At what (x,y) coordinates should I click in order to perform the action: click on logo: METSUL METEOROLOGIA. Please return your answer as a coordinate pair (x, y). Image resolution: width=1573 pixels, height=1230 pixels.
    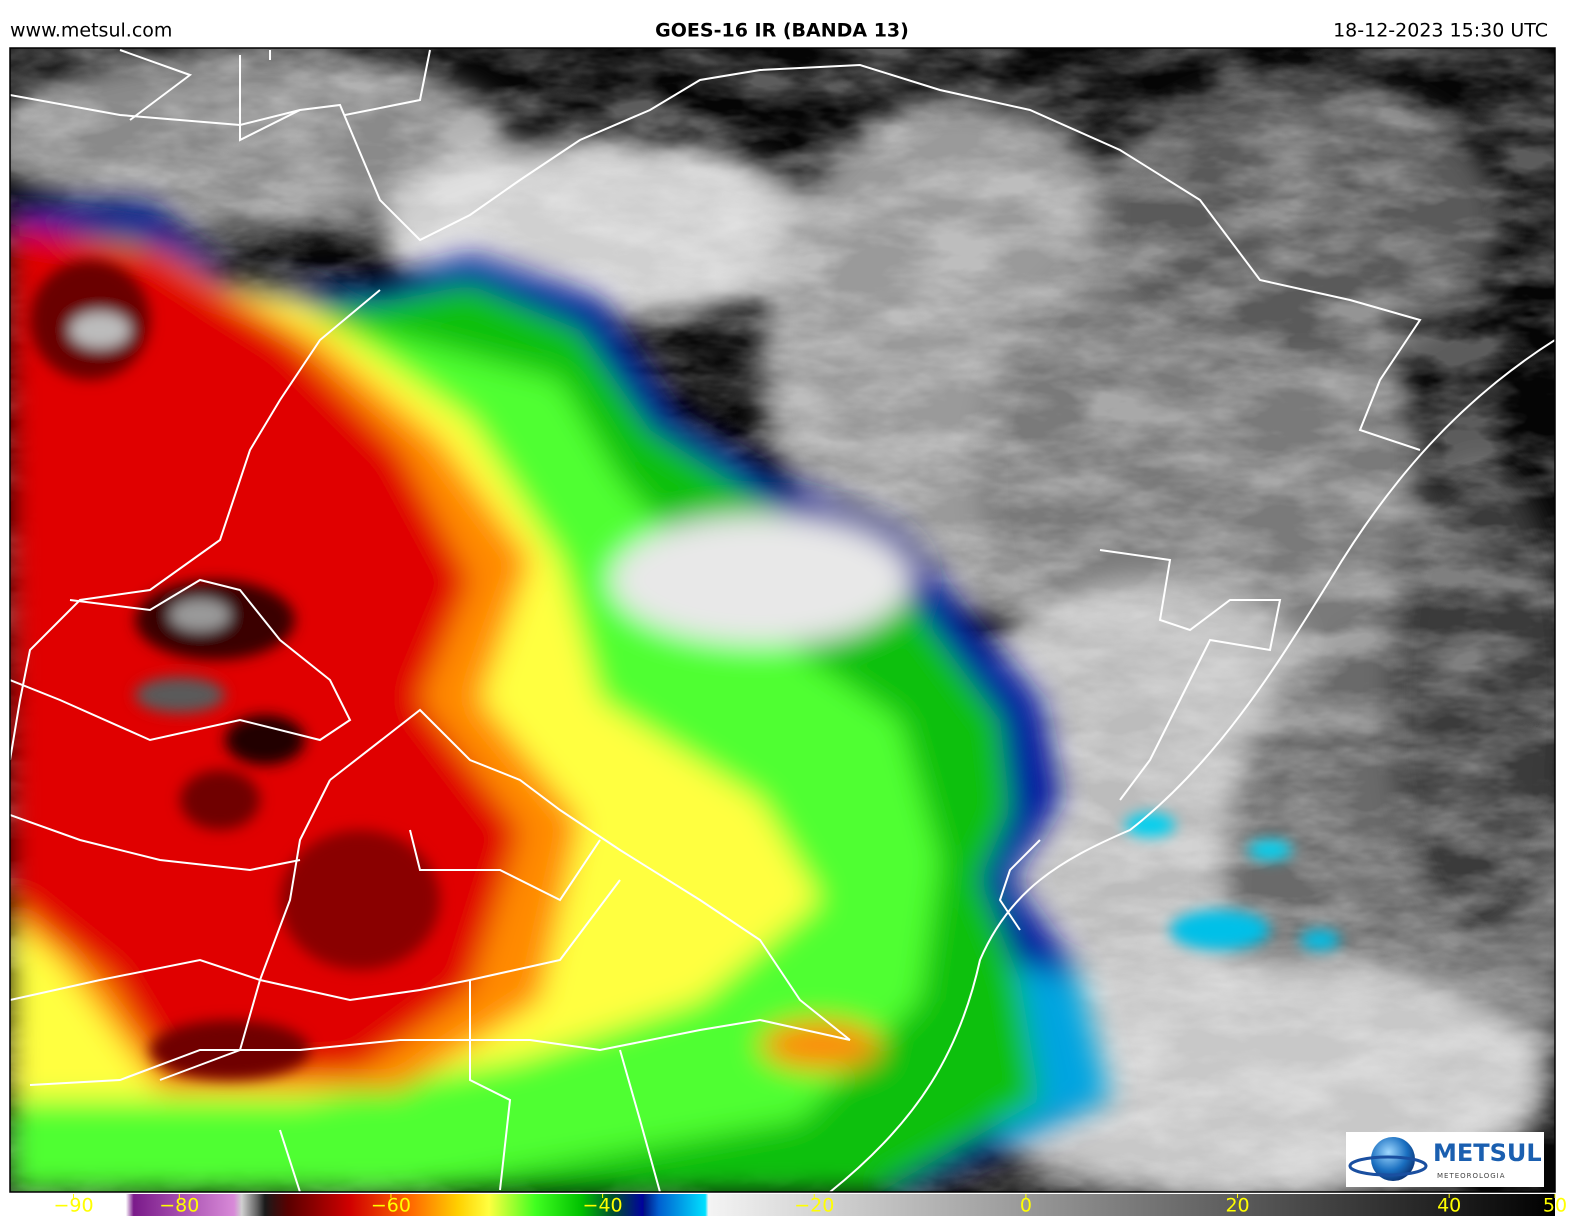
    Looking at the image, I should click on (1445, 1159).